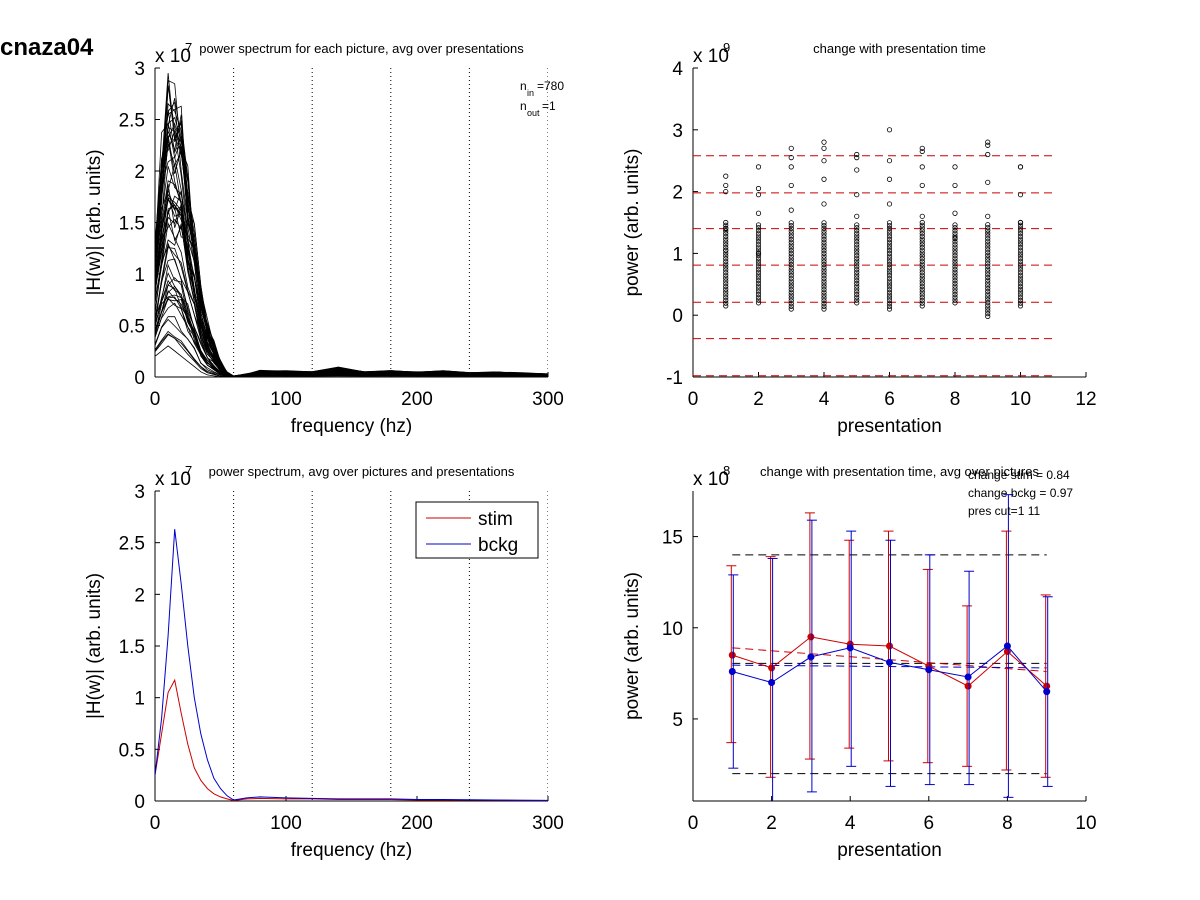  Describe the element at coordinates (139, 172) in the screenshot. I see `y-tick-label: 2` at that location.